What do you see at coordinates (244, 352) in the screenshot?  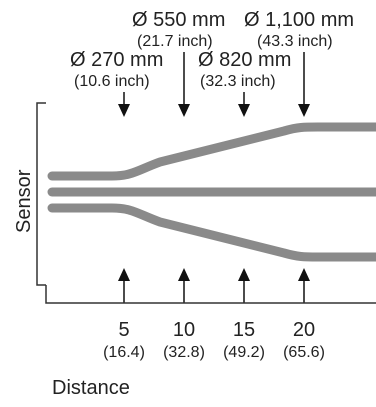 I see `tick-sub-15: (49.2)` at bounding box center [244, 352].